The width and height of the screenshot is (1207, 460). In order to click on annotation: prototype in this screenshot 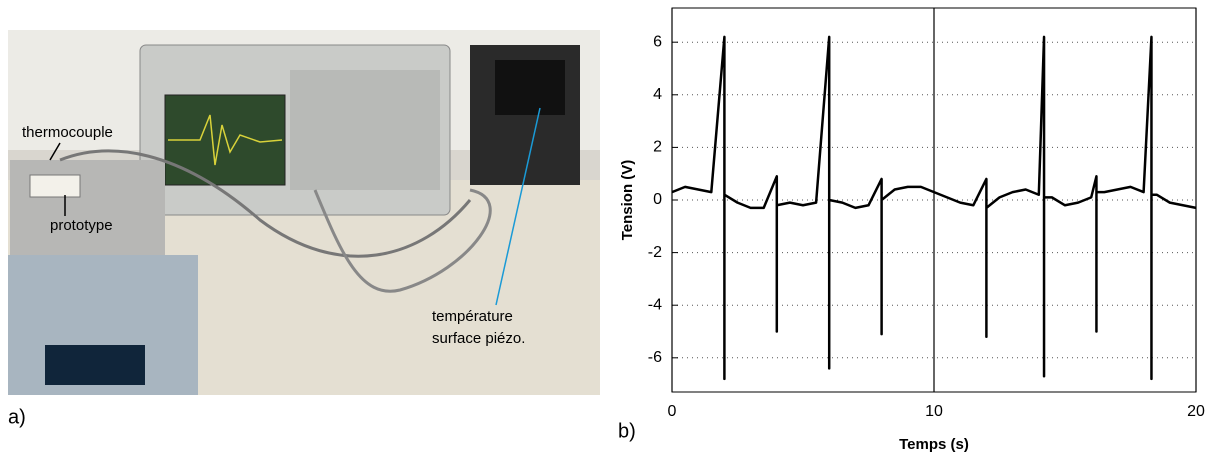, I will do `click(81, 225)`.